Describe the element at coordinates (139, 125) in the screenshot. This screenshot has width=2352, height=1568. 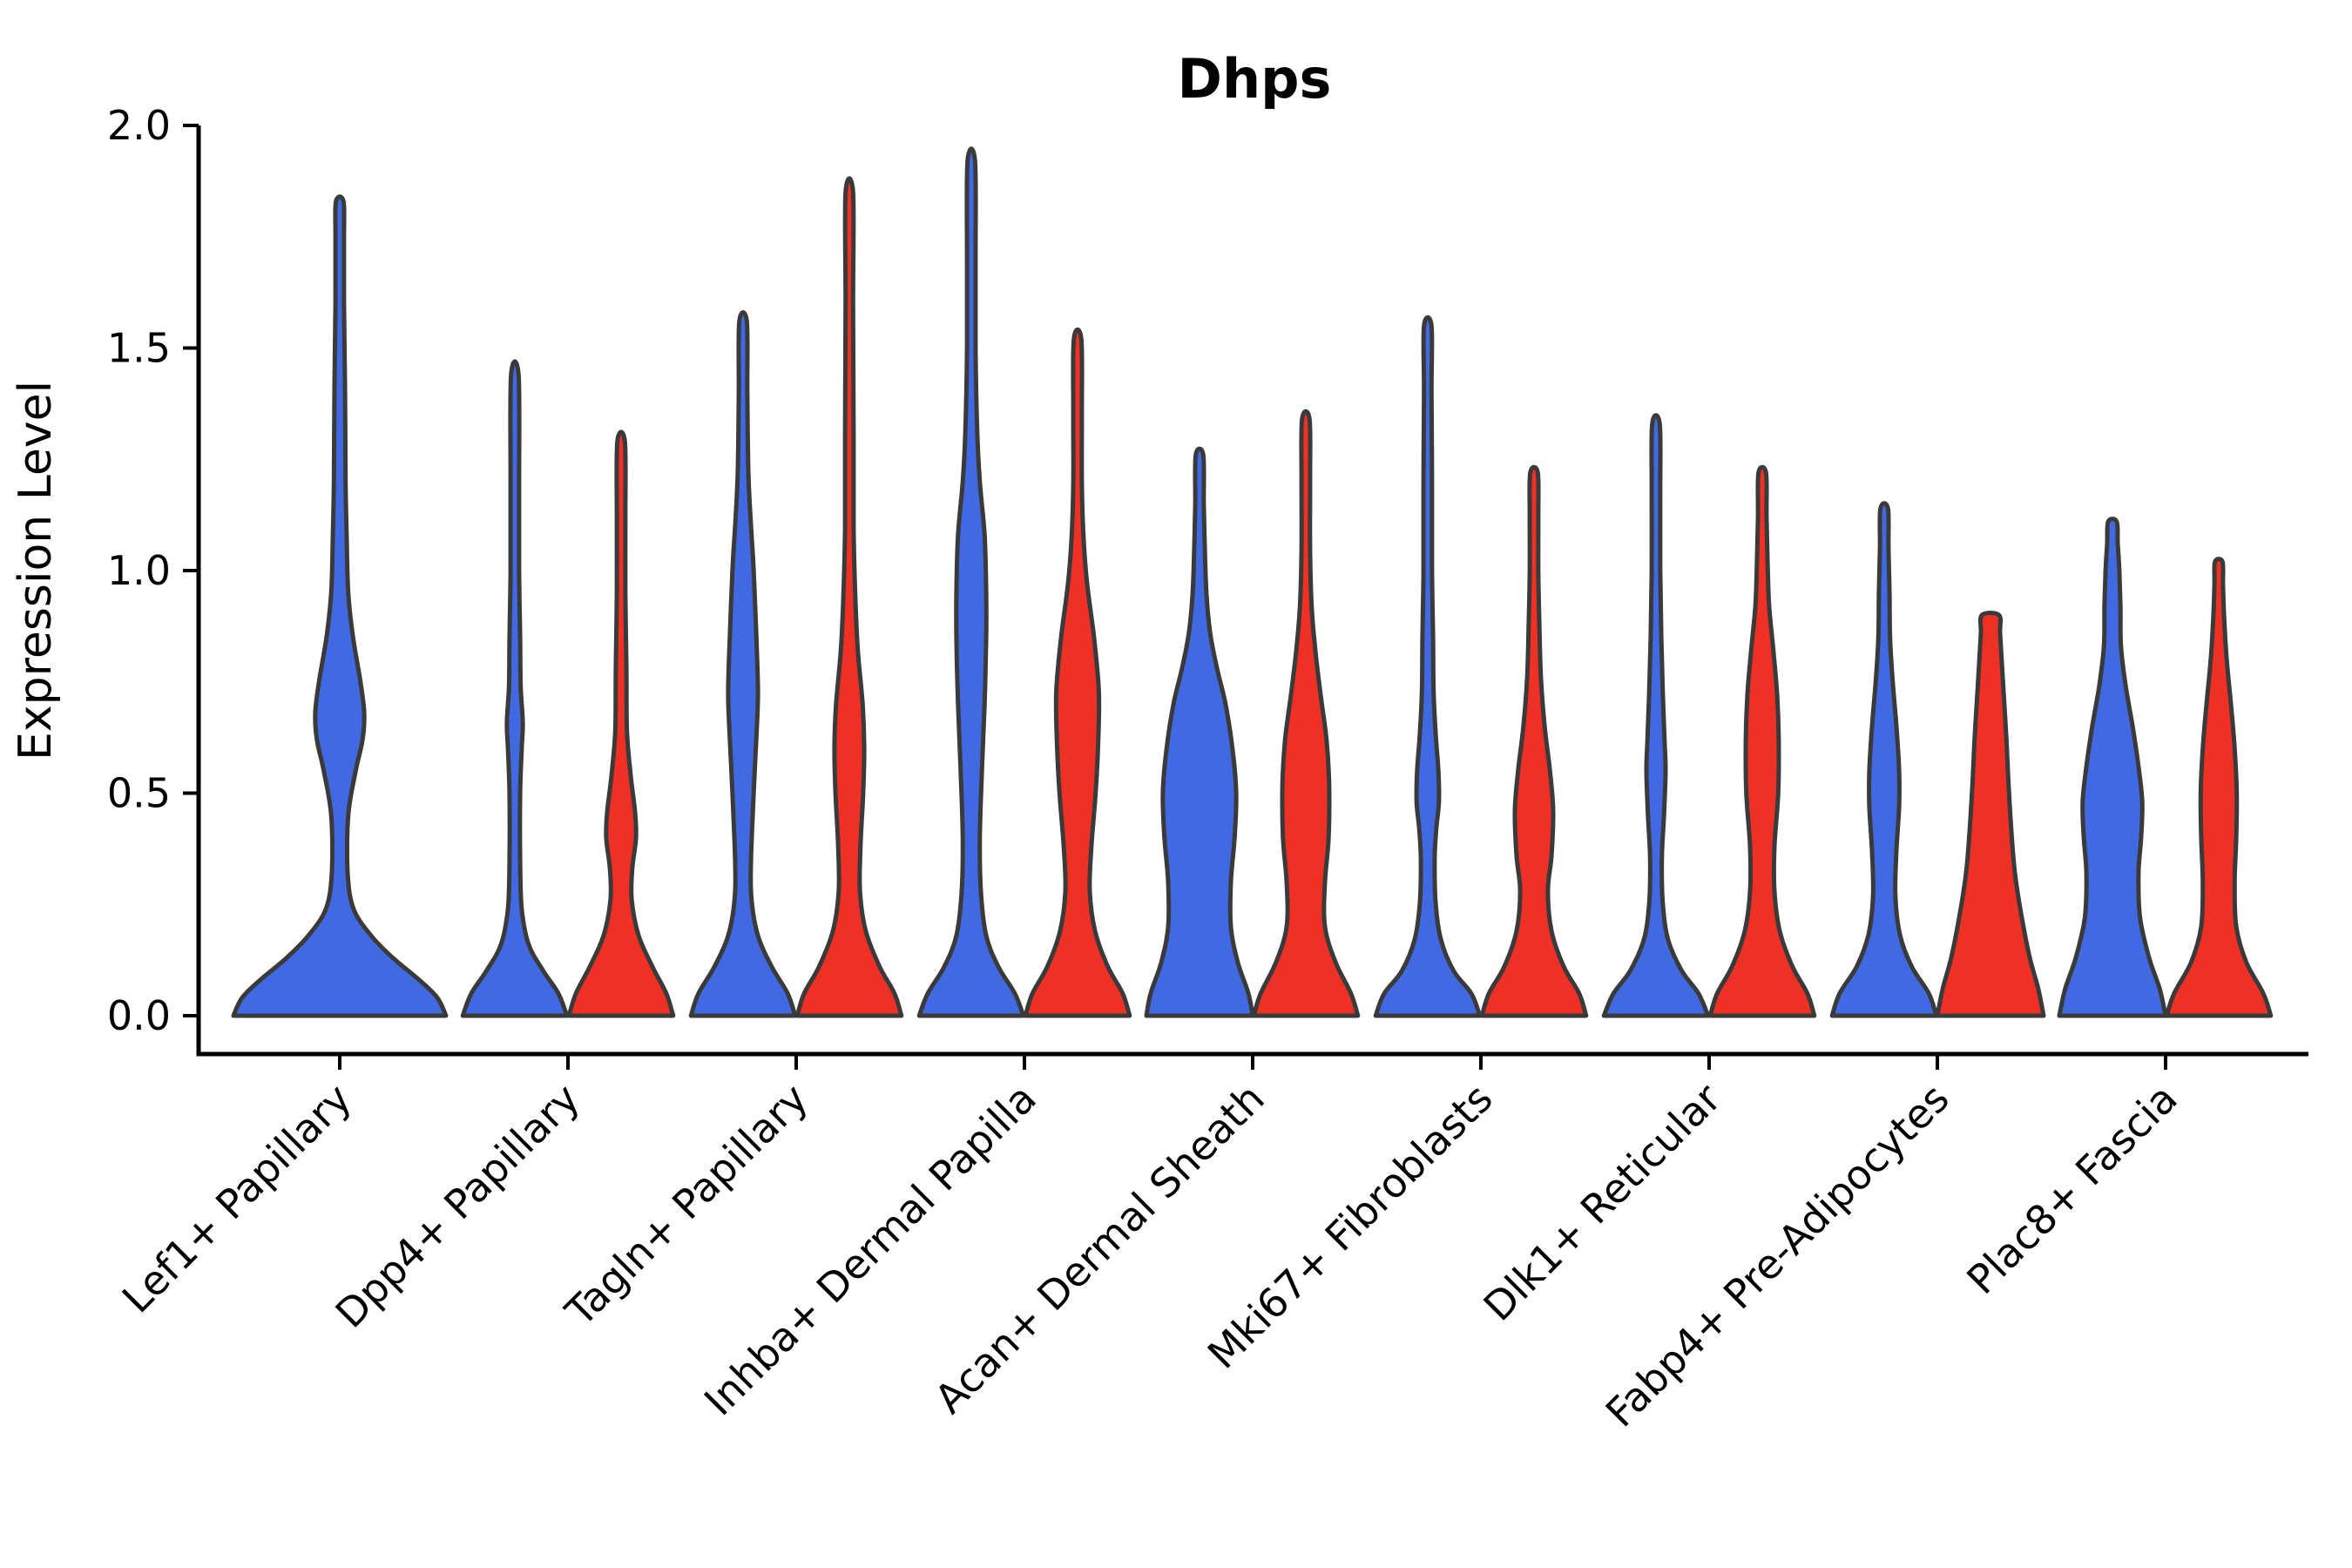
I see `y-tick-label: 2.0` at that location.